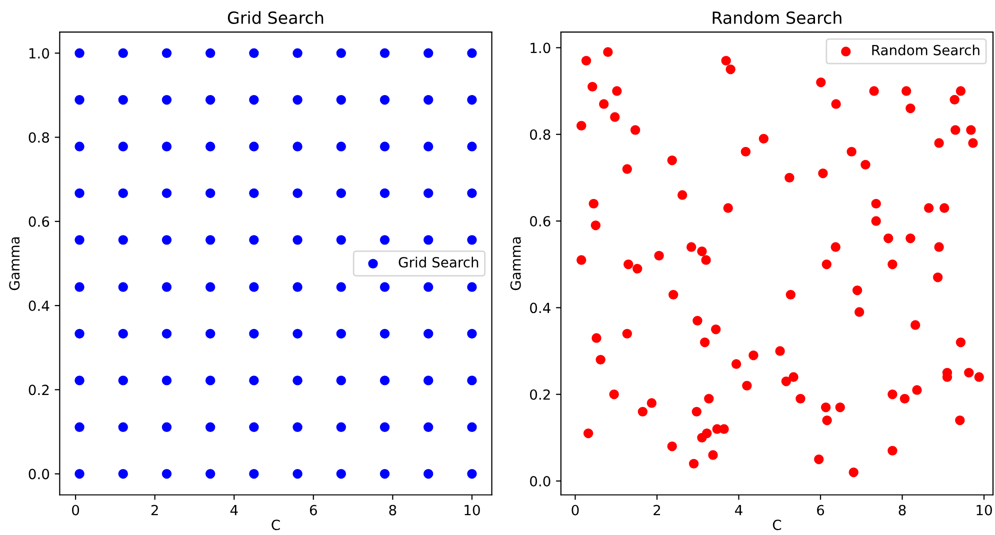 Image resolution: width=995 pixels, height=535 pixels. What do you see at coordinates (926, 50) in the screenshot?
I see `legend-label: Random Search` at bounding box center [926, 50].